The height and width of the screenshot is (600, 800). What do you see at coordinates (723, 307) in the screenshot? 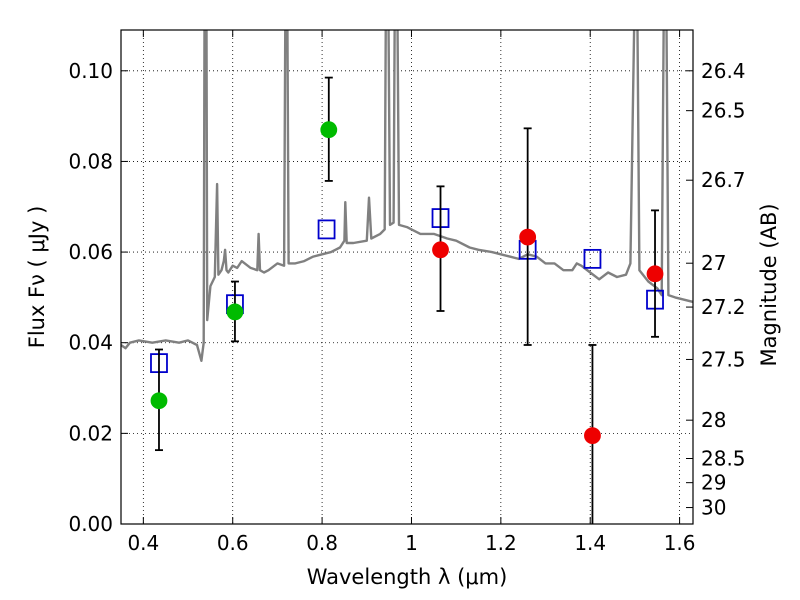
I see `y2-tick-label: 27.2` at bounding box center [723, 307].